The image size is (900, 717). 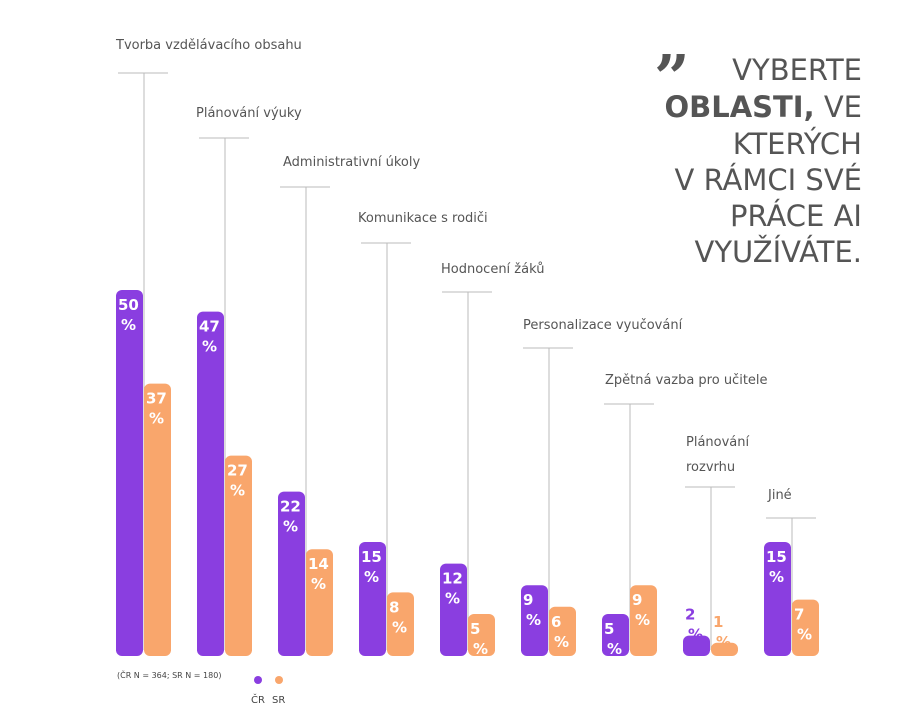 I want to click on question-text: VYUŽÍVÁTE., so click(x=778, y=252).